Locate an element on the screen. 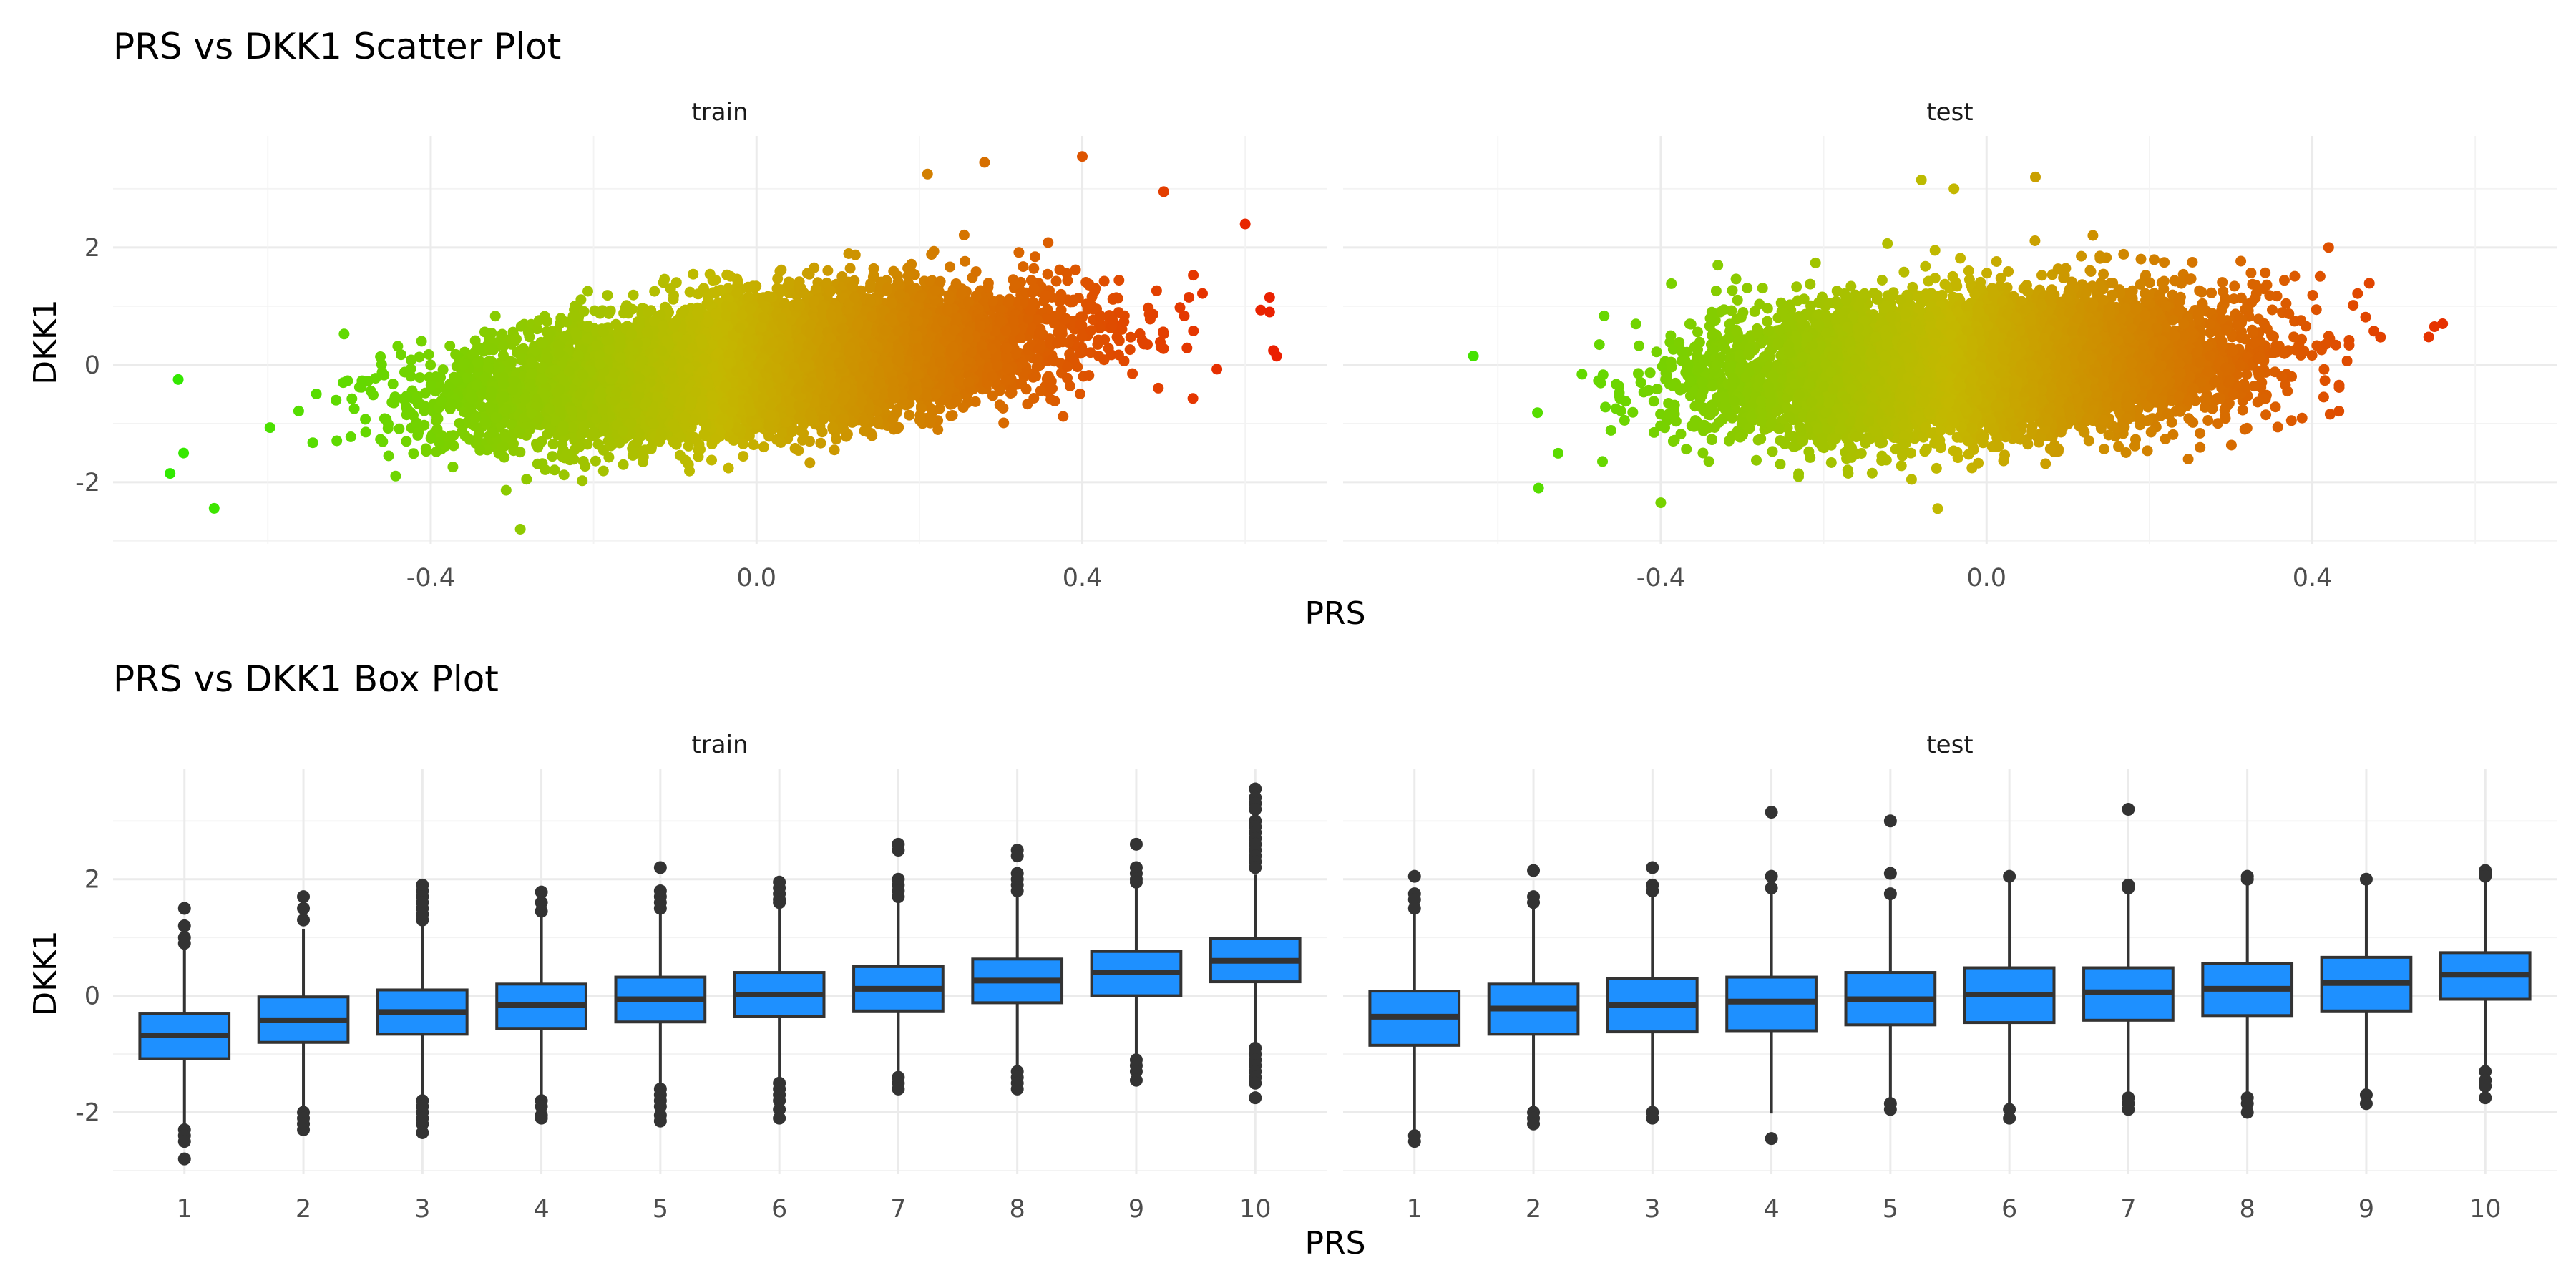  x-tick-label: -0.4 is located at coordinates (430, 578).